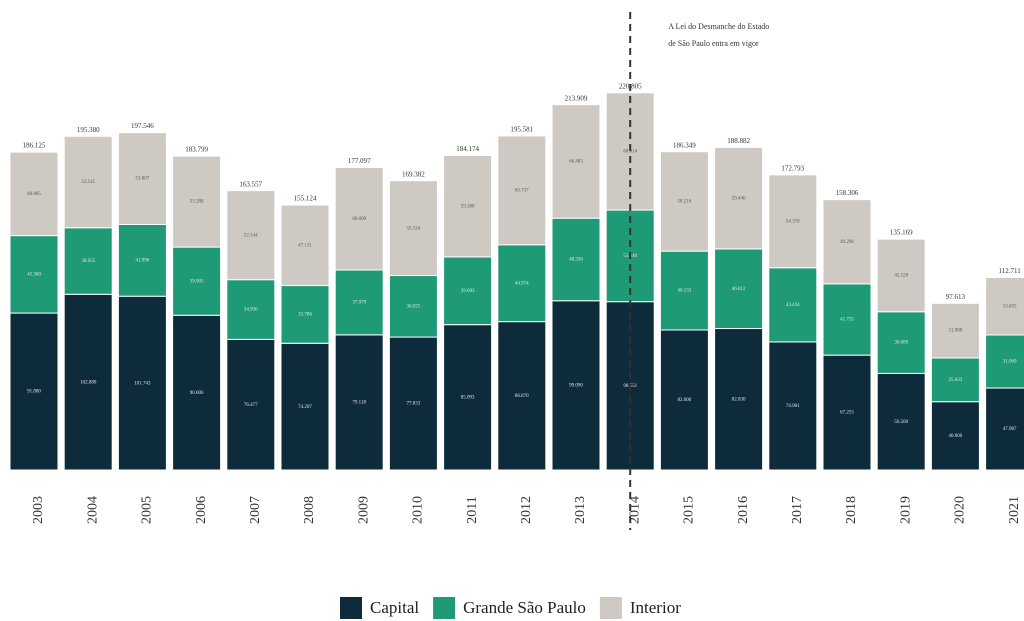 The height and width of the screenshot is (621, 1024). I want to click on segment-label: 39.905, so click(197, 281).